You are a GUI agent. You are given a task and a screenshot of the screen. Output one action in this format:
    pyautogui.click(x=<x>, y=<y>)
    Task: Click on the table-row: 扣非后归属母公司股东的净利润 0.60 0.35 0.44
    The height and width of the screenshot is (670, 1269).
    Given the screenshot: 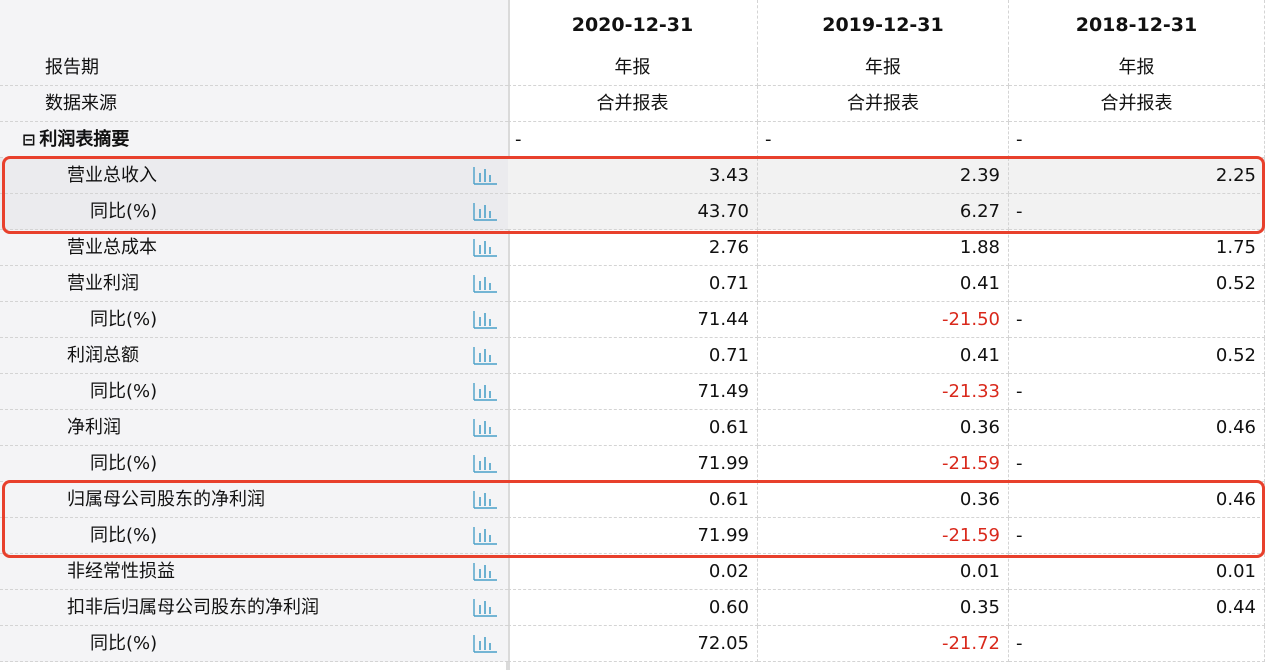 What is the action you would take?
    pyautogui.click(x=634, y=608)
    